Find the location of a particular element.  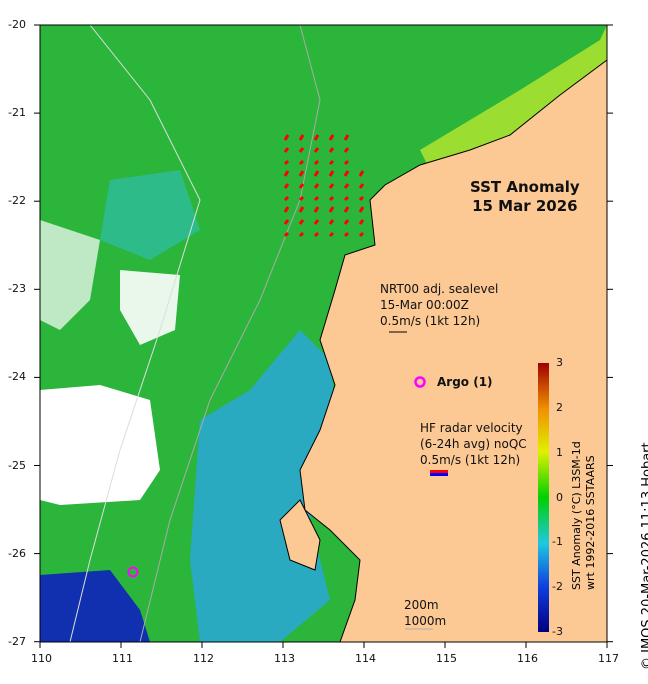

map-title: SST Anomaly 15 Mar 2026 is located at coordinates (525, 197).